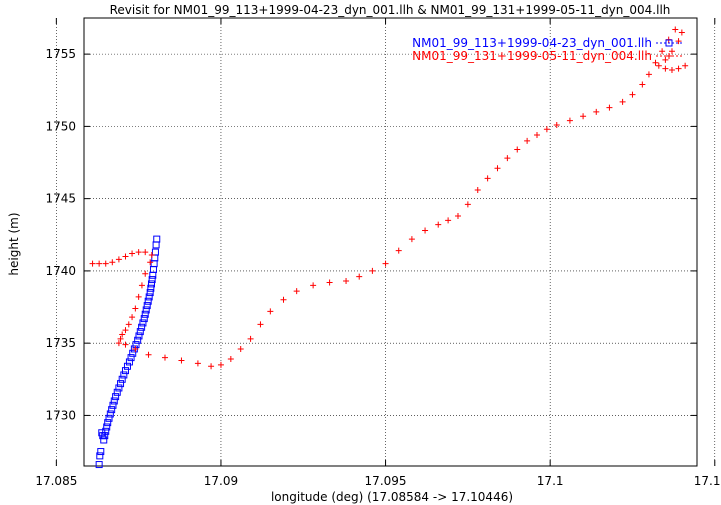 Image resolution: width=721 pixels, height=505 pixels. Describe the element at coordinates (60, 271) in the screenshot. I see `y-tick-label: 1740` at that location.